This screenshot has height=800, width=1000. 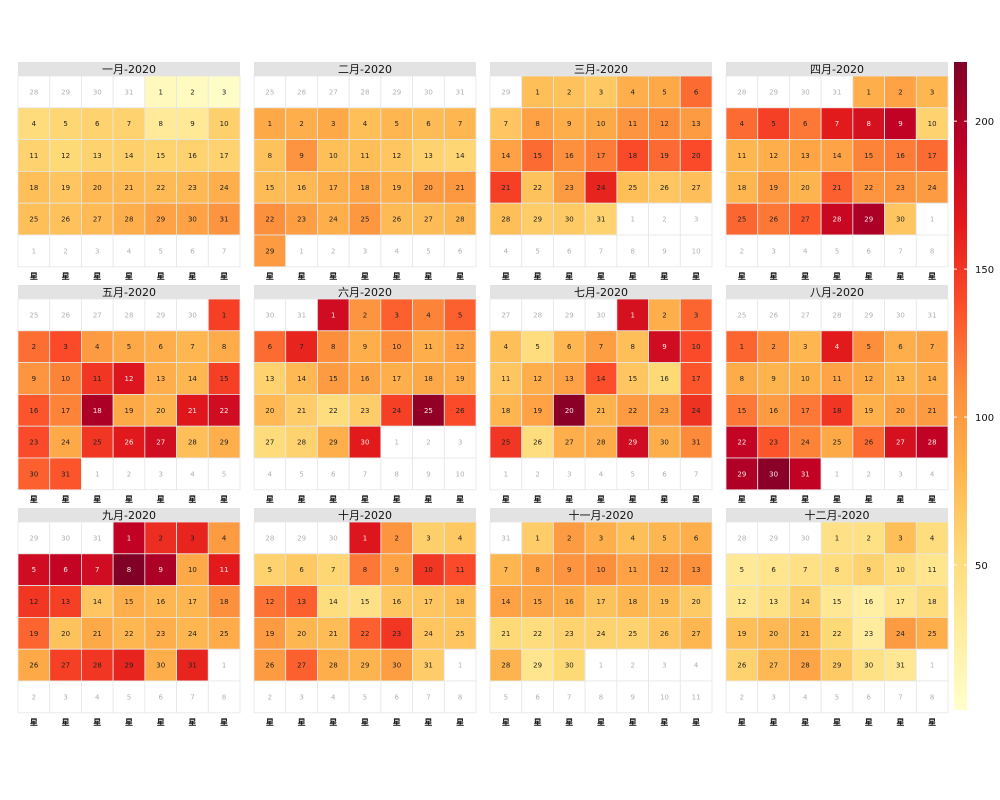 I want to click on legend-tick-label: 150, so click(x=984, y=270).